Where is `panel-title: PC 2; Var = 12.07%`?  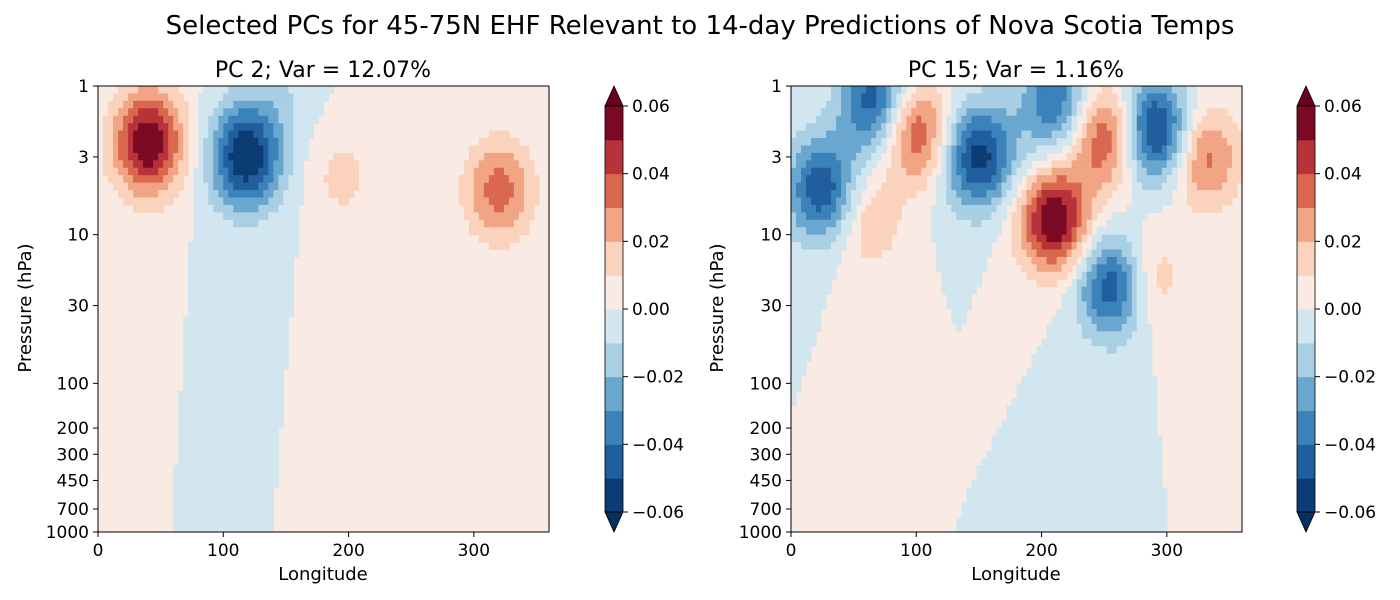 panel-title: PC 2; Var = 12.07% is located at coordinates (323, 70).